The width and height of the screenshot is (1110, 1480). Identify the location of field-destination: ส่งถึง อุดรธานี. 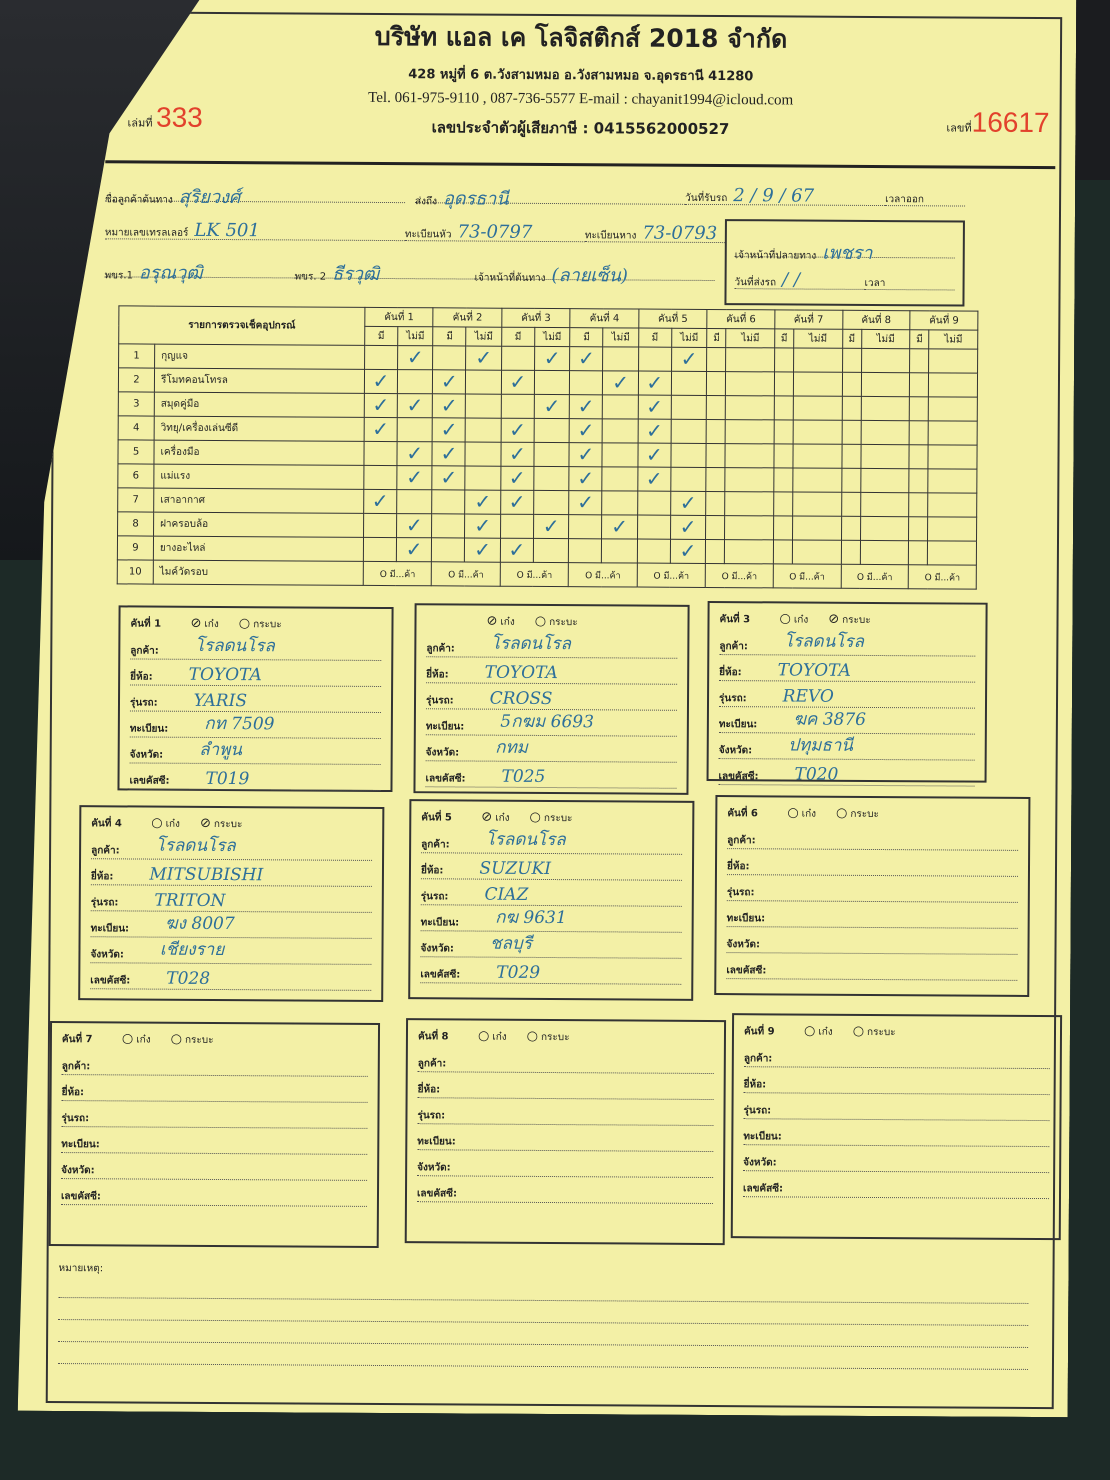
(550, 194).